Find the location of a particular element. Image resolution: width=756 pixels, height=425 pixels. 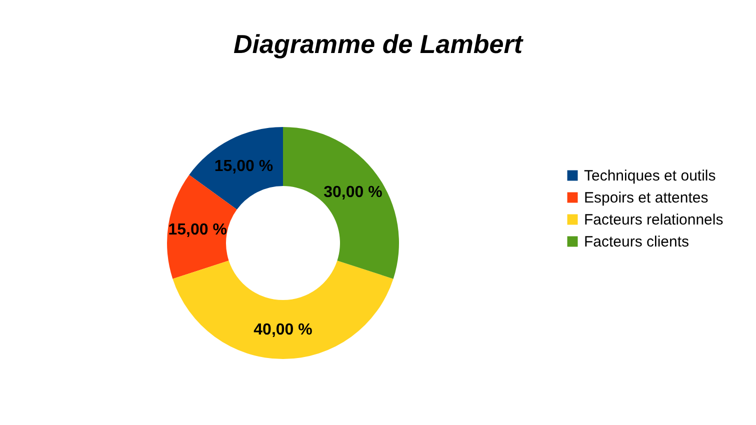

legend-label: Facteurs clients is located at coordinates (637, 242).